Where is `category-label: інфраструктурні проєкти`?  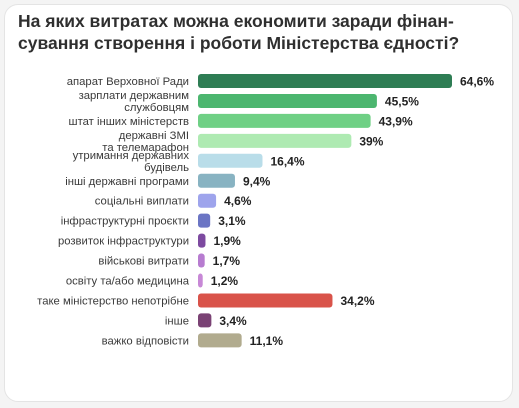
category-label: інфраструктурні проєкти is located at coordinates (125, 222).